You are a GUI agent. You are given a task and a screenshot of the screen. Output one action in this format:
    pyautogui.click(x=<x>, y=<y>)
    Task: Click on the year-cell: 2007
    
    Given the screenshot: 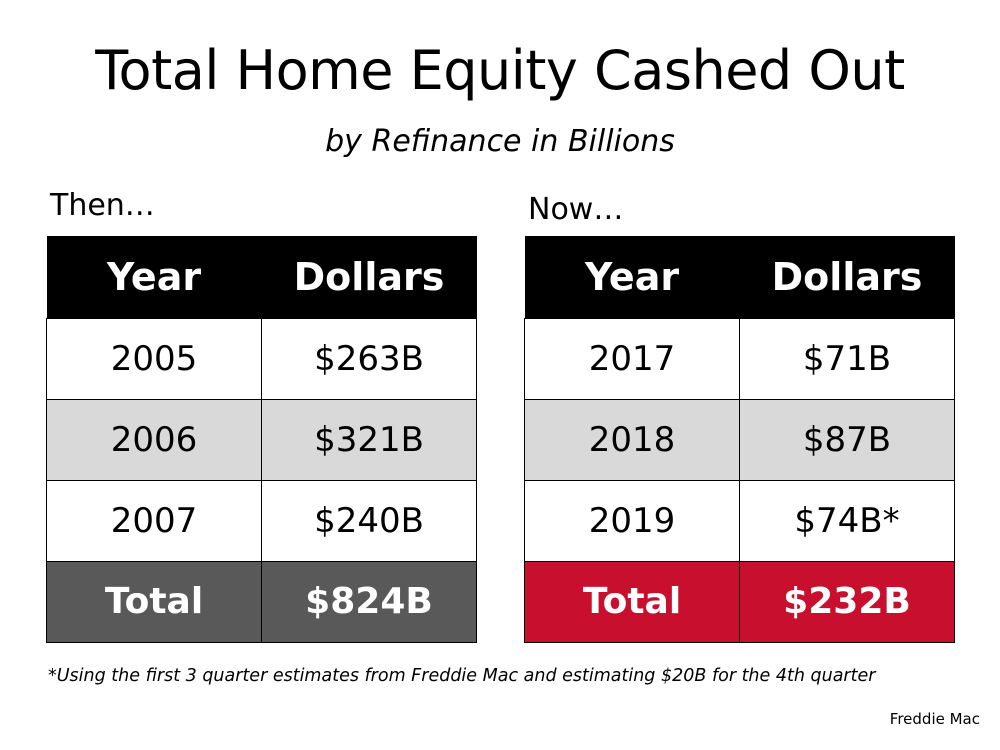 What is the action you would take?
    pyautogui.click(x=154, y=520)
    